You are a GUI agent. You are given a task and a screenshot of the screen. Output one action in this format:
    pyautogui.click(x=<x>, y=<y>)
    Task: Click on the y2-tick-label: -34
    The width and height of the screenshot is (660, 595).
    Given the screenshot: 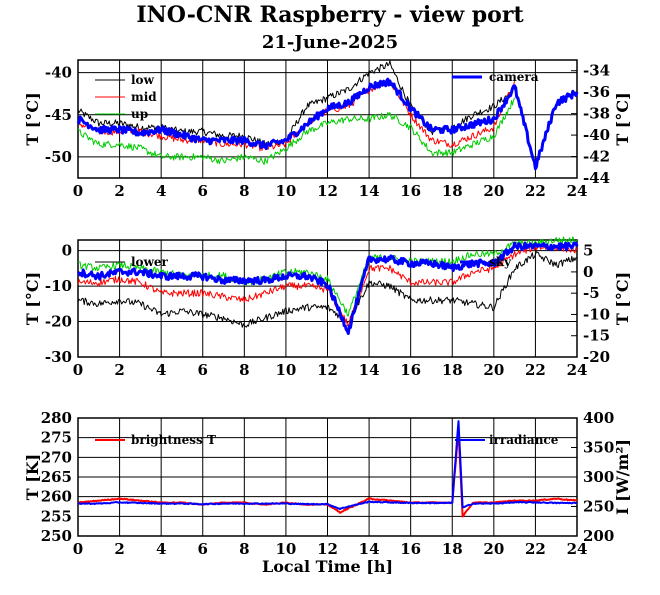 What is the action you would take?
    pyautogui.click(x=596, y=71)
    